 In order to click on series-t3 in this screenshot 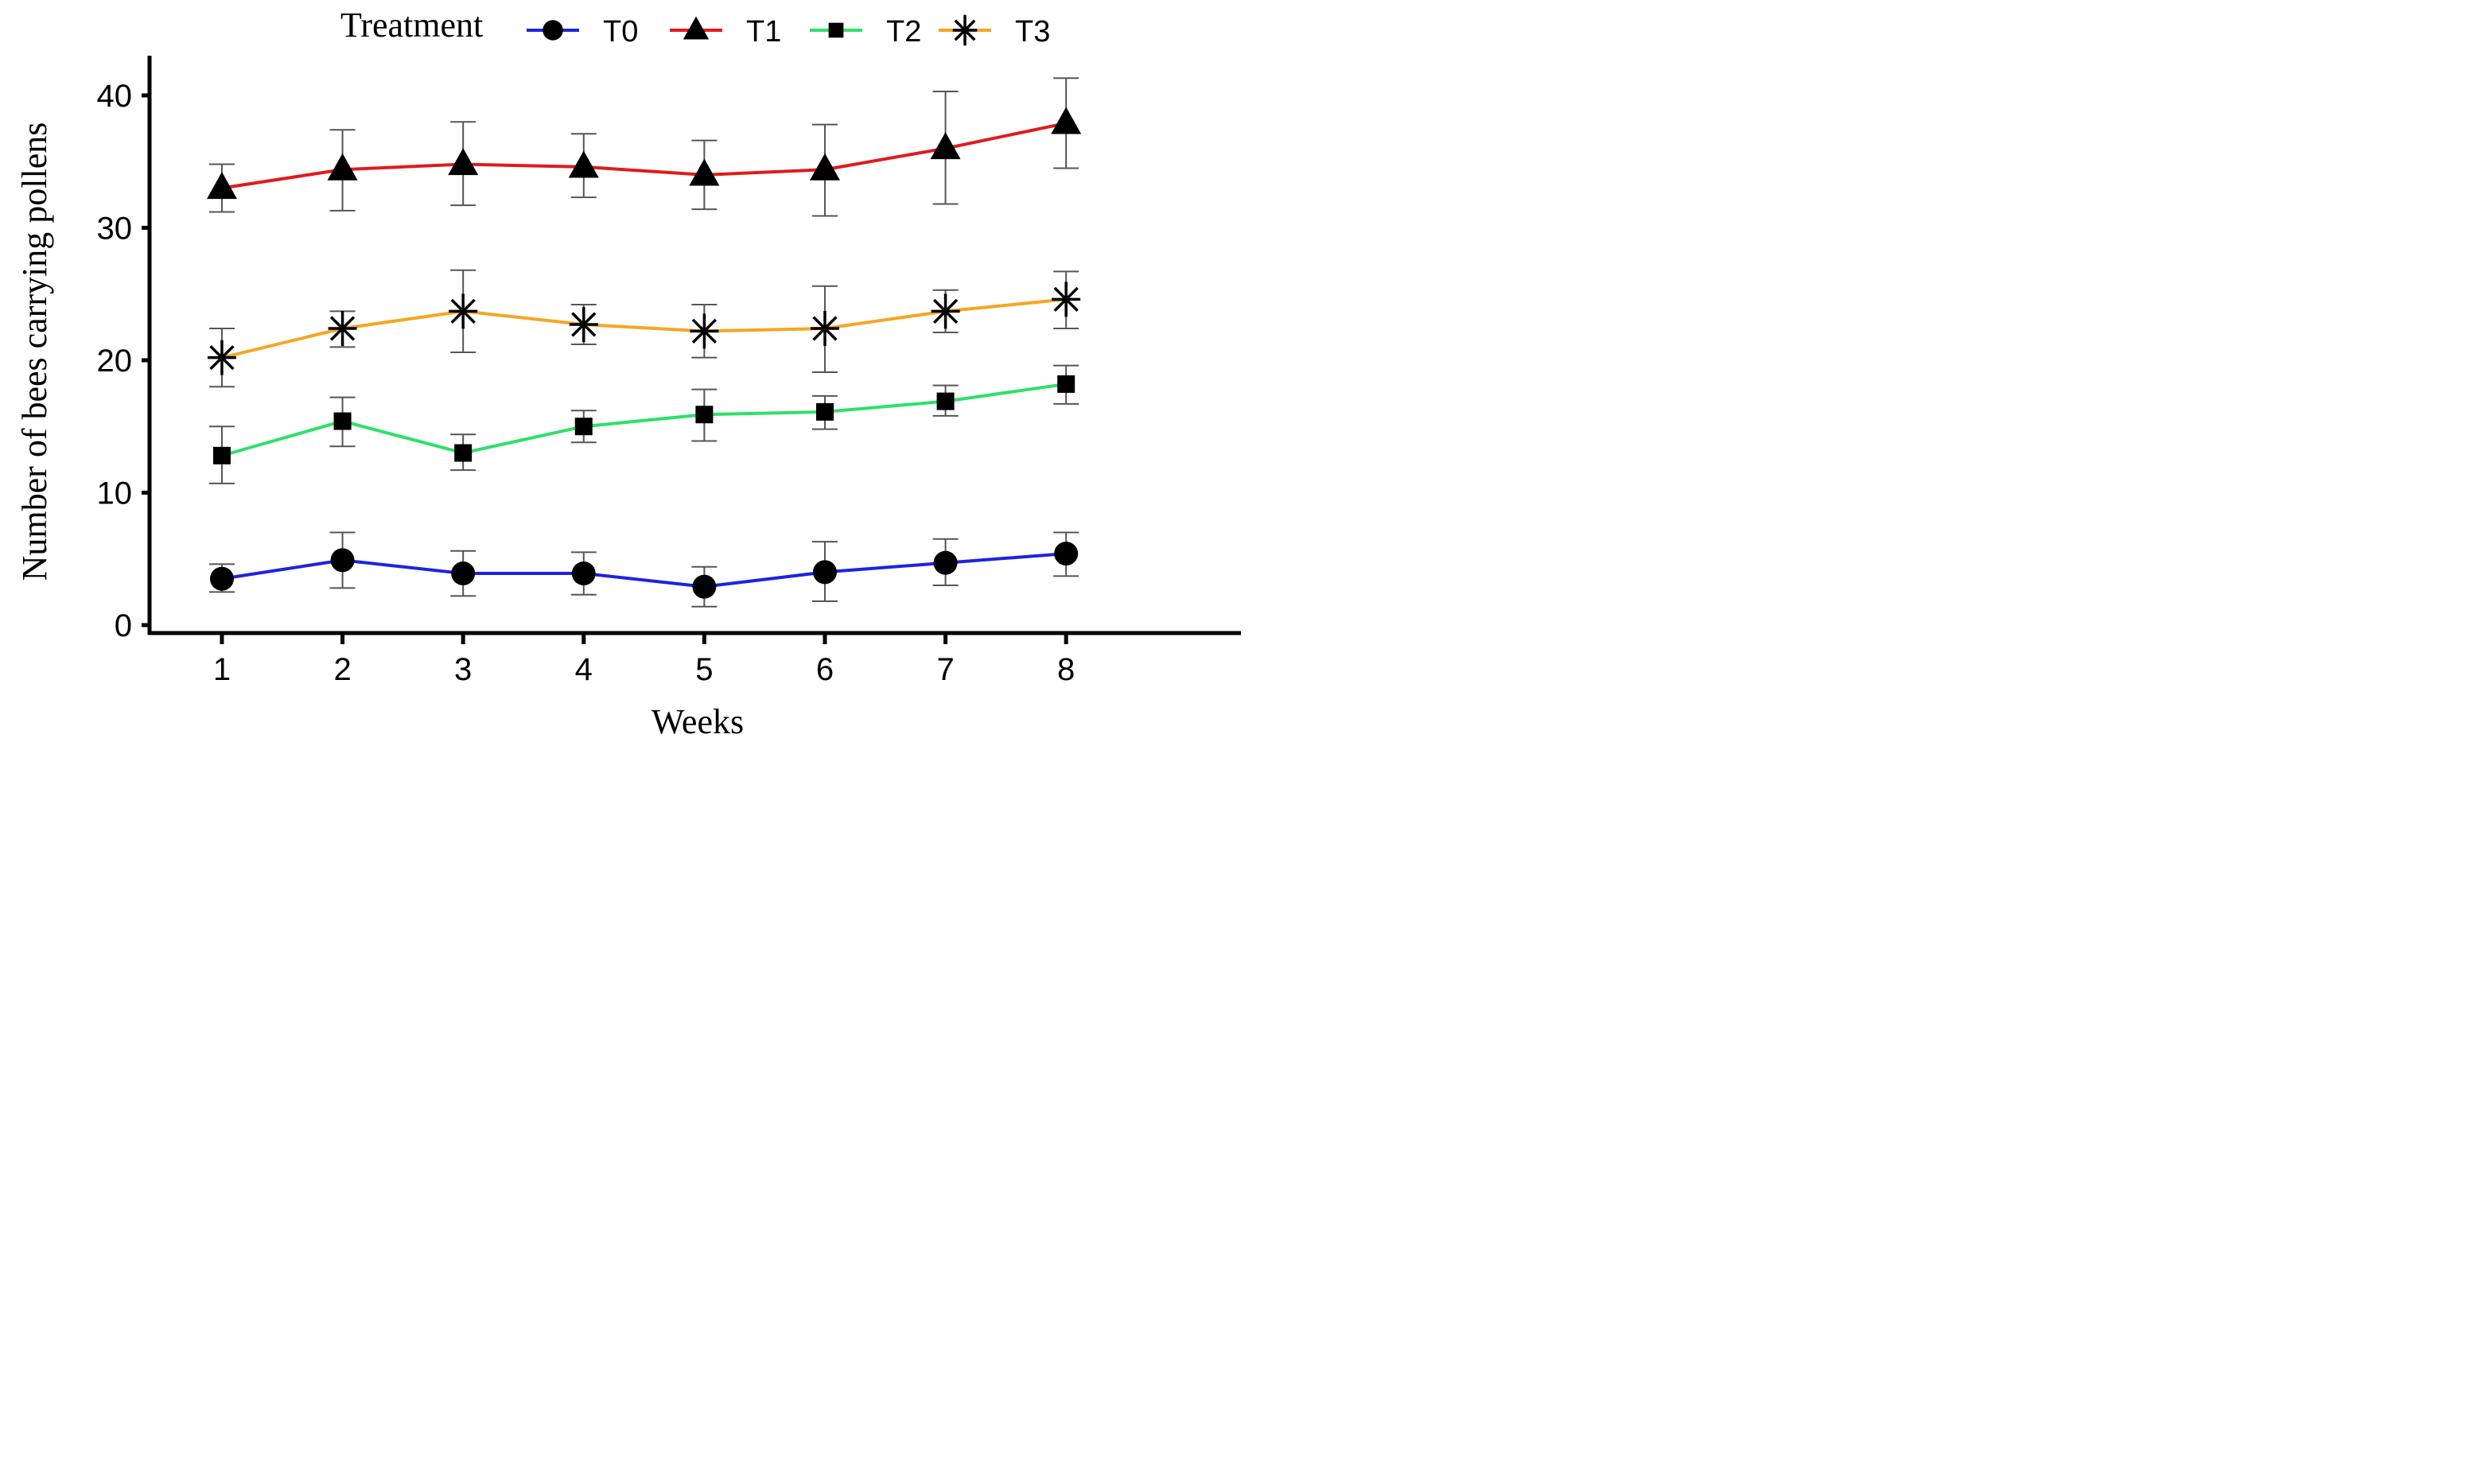, I will do `click(644, 328)`.